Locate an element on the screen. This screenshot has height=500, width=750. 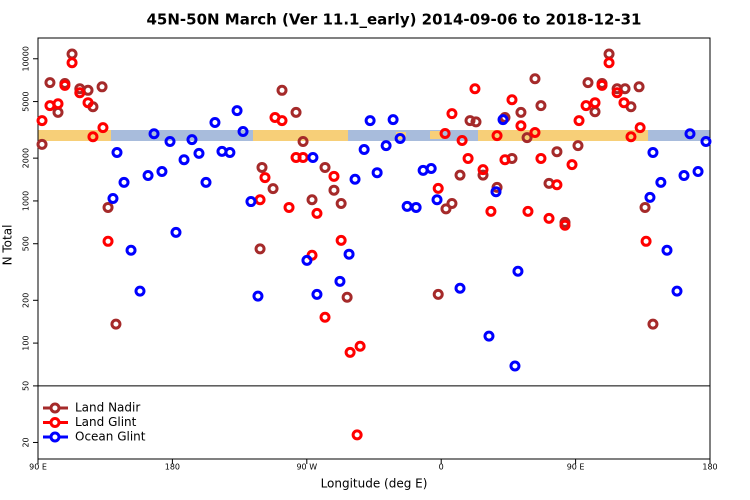
y-tick-label: 100 is located at coordinates (26, 342).